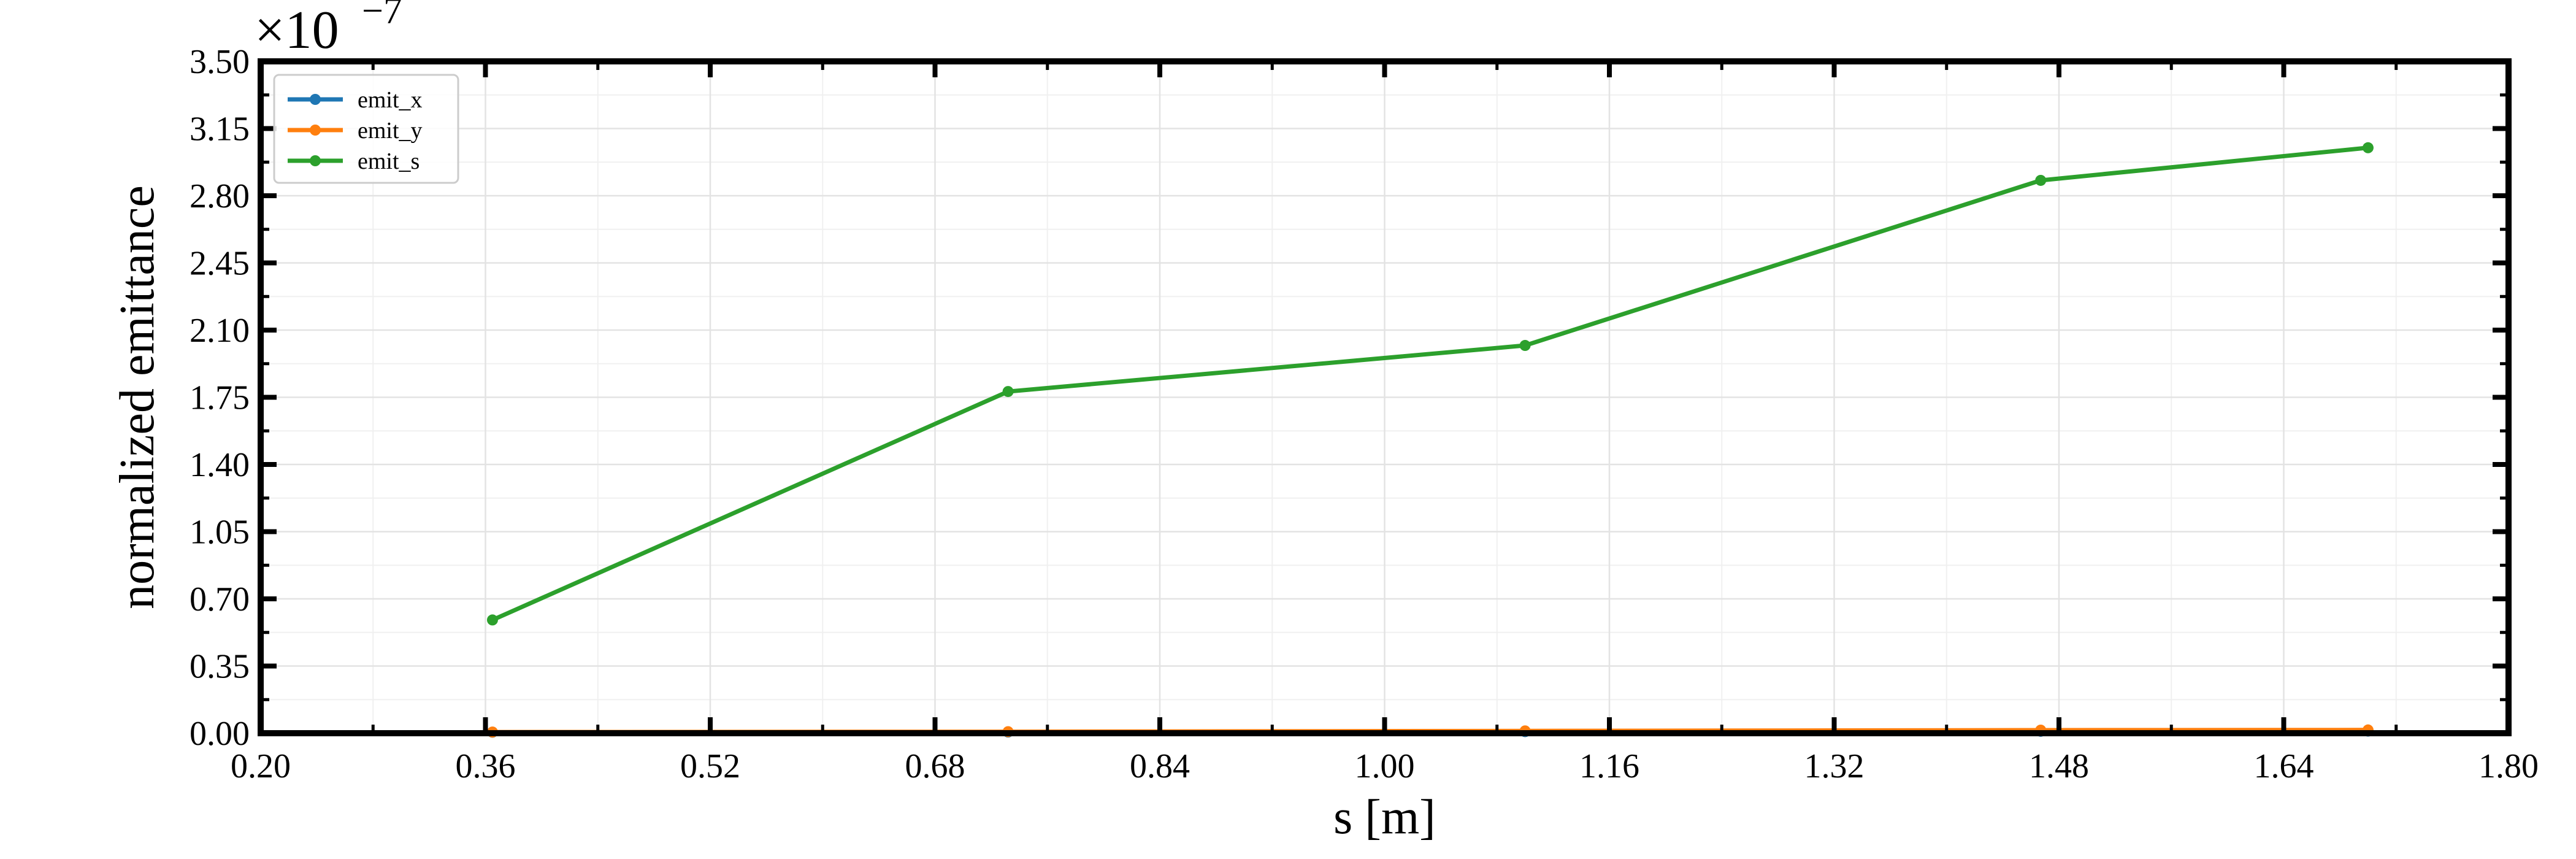 The height and width of the screenshot is (859, 2576). I want to click on y-scale-multiplier: ×10 −7, so click(328, 30).